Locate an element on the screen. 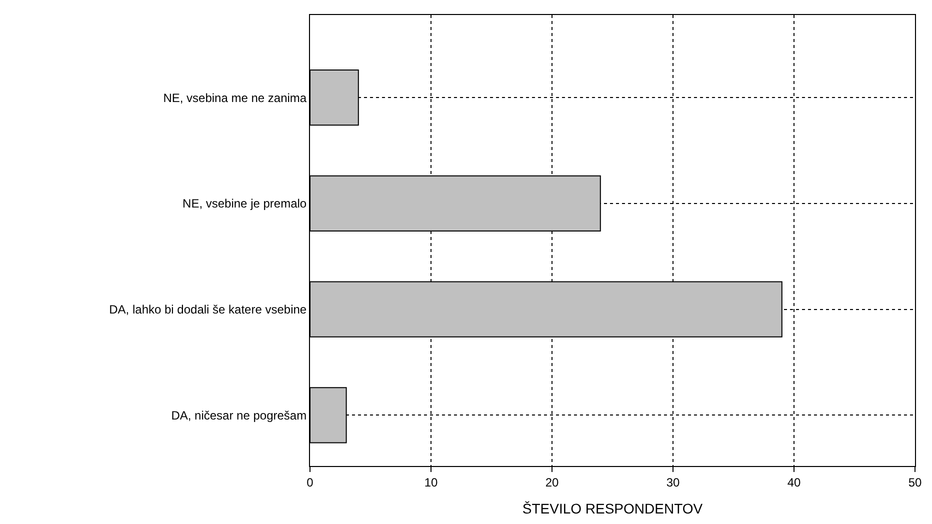  x-tick-label: 0 is located at coordinates (310, 482).